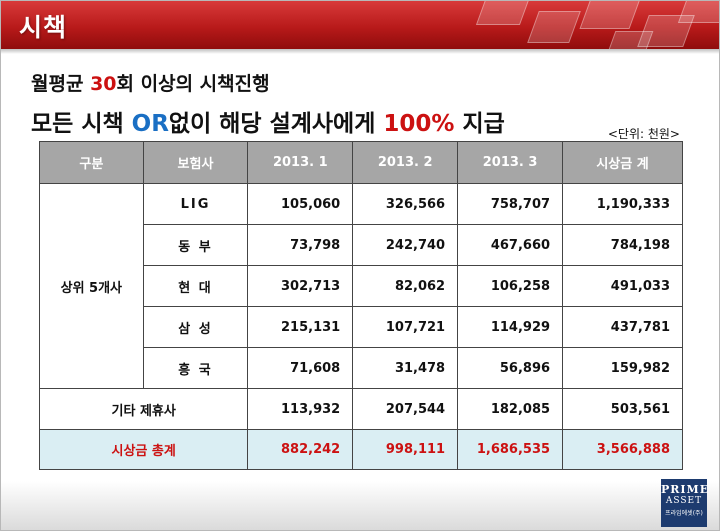 This screenshot has height=531, width=720. Describe the element at coordinates (405, 245) in the screenshot. I see `value-cell: 242,740` at that location.